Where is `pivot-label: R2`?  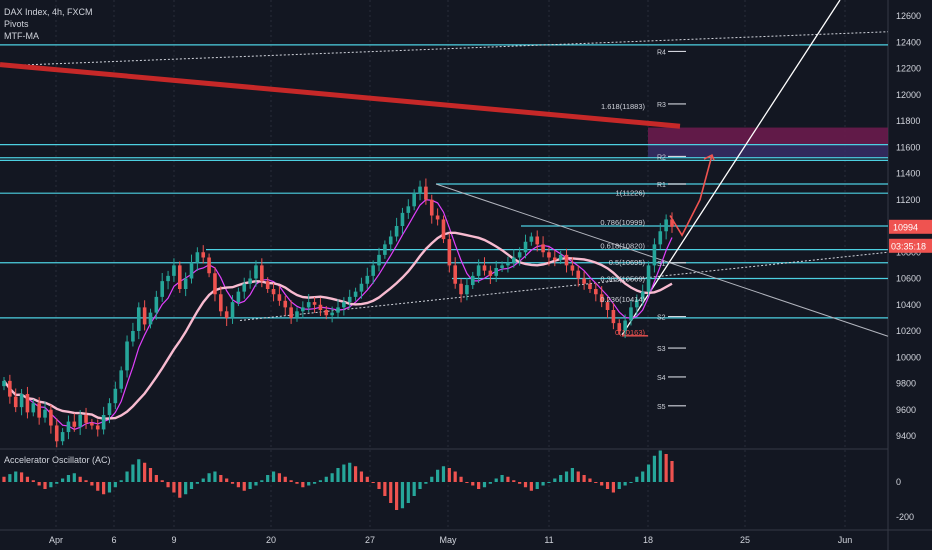
pivot-label: R2 is located at coordinates (661, 157).